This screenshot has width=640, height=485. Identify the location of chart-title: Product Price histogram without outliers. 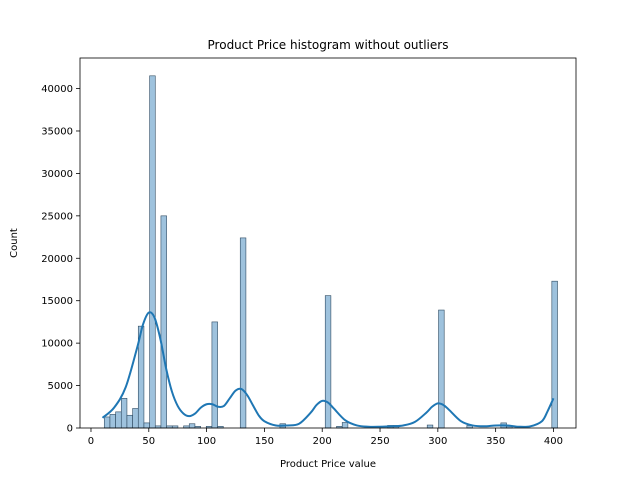
(328, 45).